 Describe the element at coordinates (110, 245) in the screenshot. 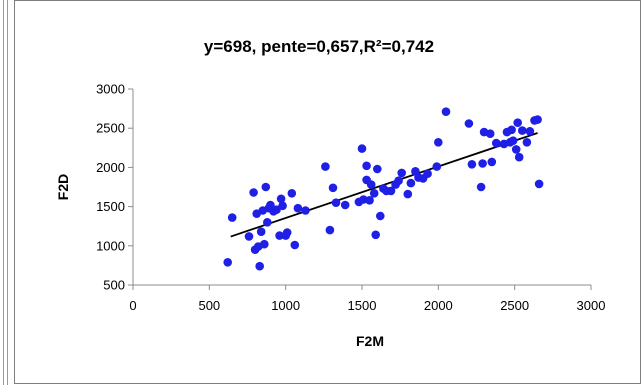

I see `y-tick-label: 1000` at that location.